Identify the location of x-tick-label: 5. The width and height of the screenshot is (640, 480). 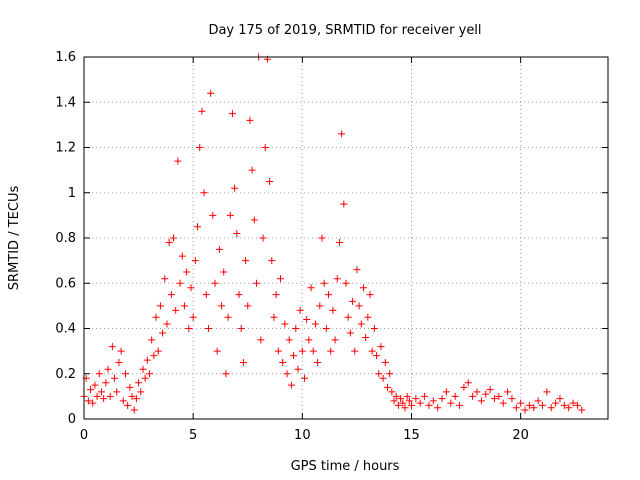
(193, 435).